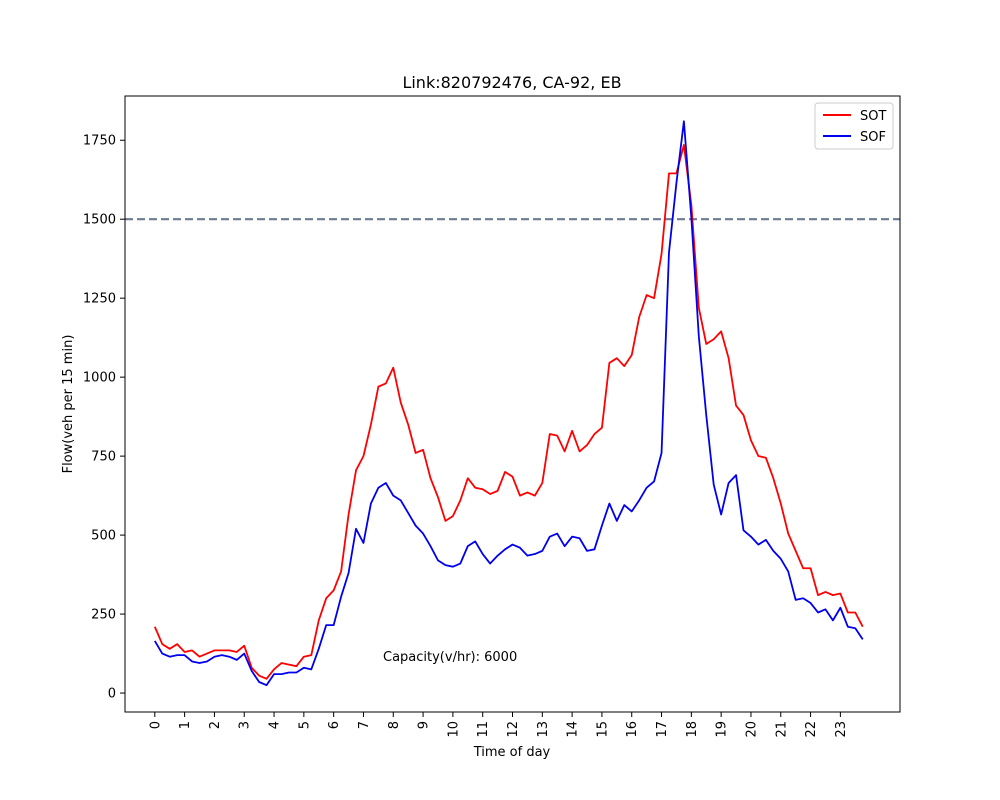 The image size is (1000, 800). I want to click on x-tick-label: 9, so click(424, 725).